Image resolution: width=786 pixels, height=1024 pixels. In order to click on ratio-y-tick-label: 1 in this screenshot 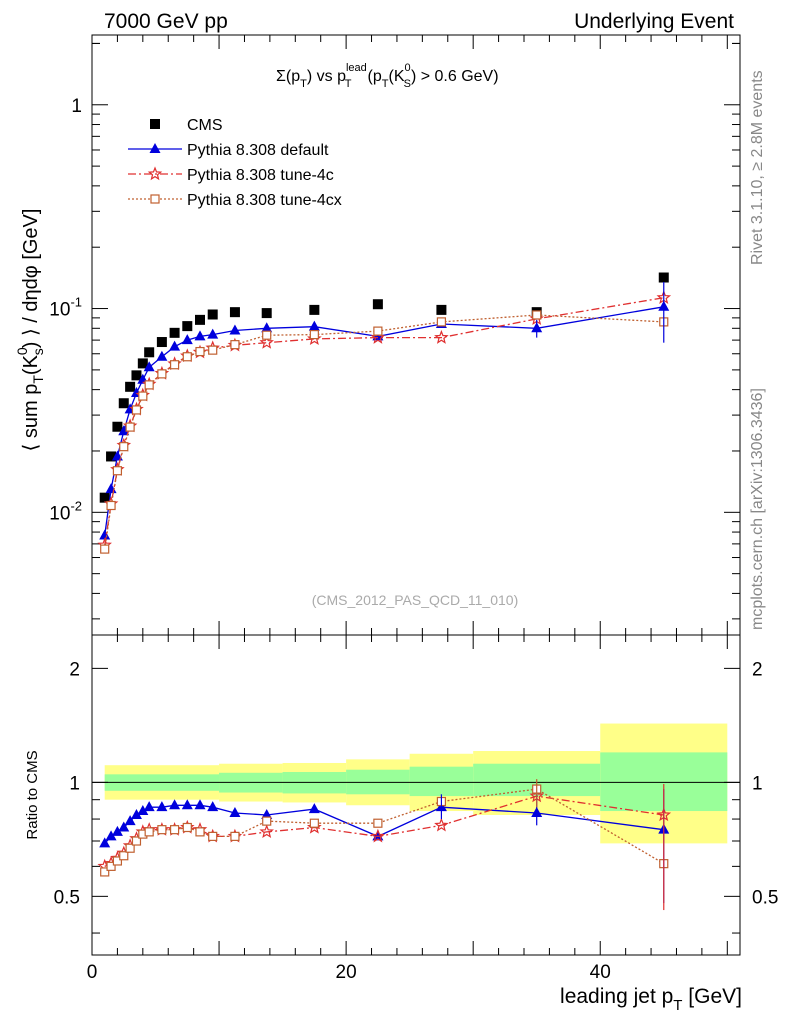, I will do `click(74, 783)`.